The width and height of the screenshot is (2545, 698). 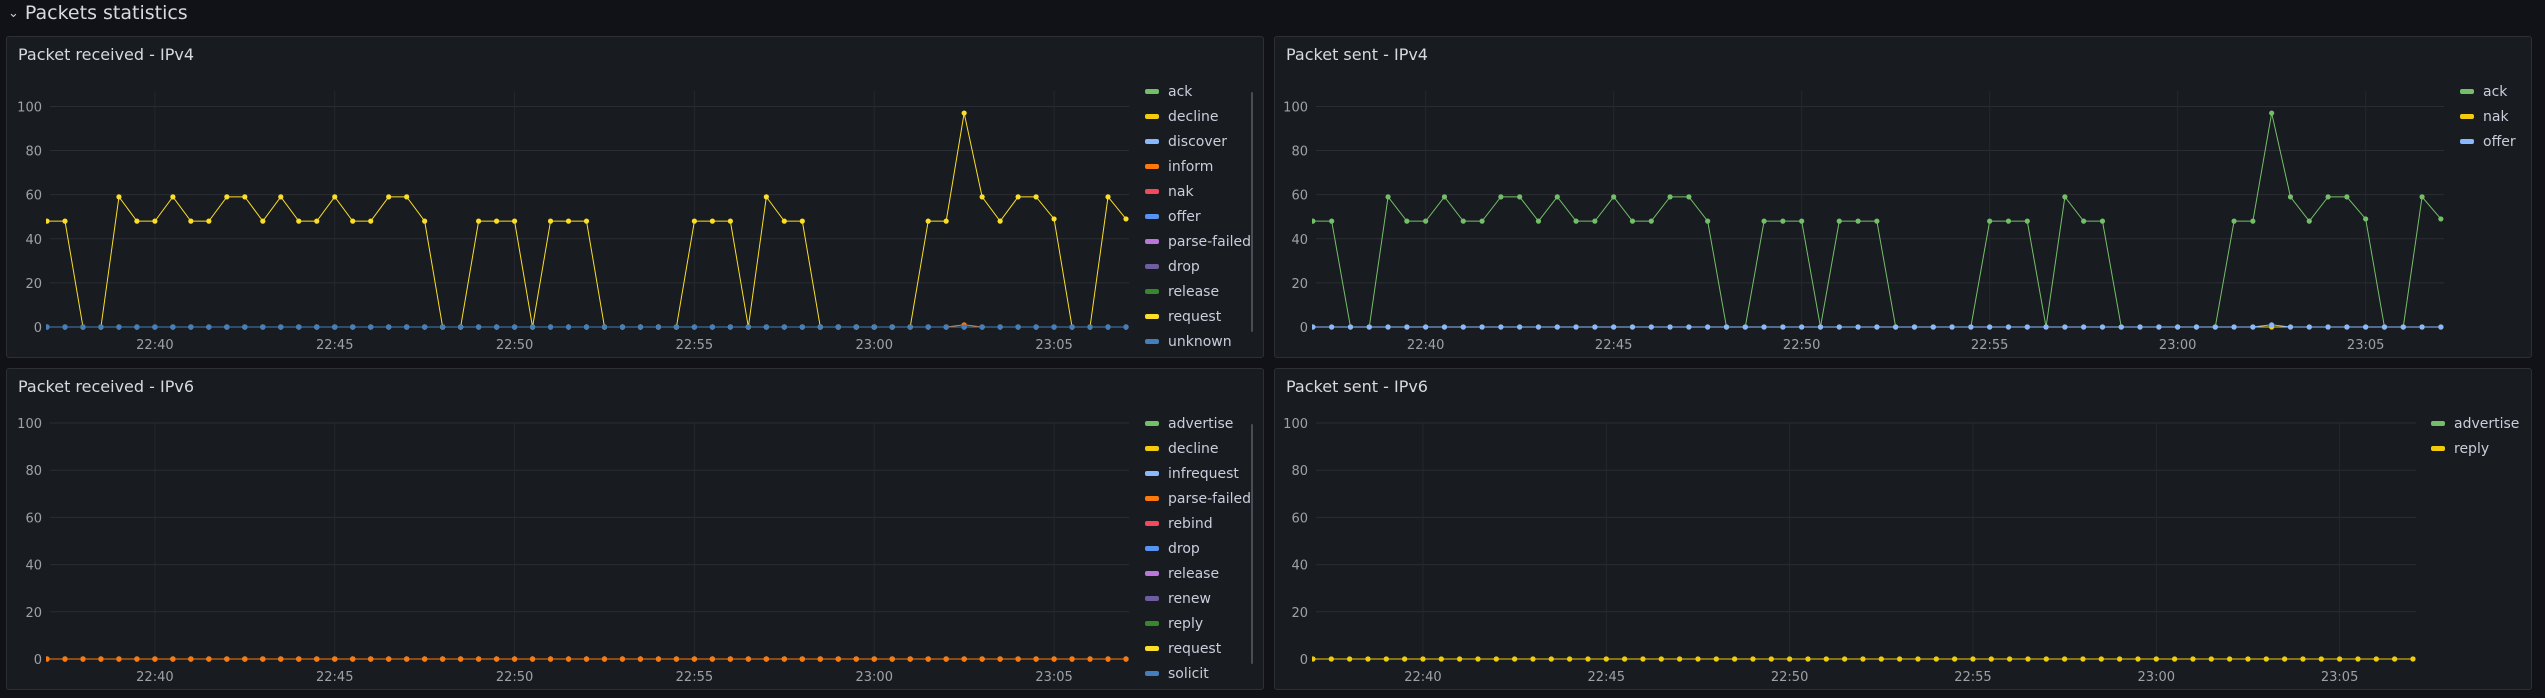 I want to click on x-tick-label: 23:00, so click(x=2156, y=677).